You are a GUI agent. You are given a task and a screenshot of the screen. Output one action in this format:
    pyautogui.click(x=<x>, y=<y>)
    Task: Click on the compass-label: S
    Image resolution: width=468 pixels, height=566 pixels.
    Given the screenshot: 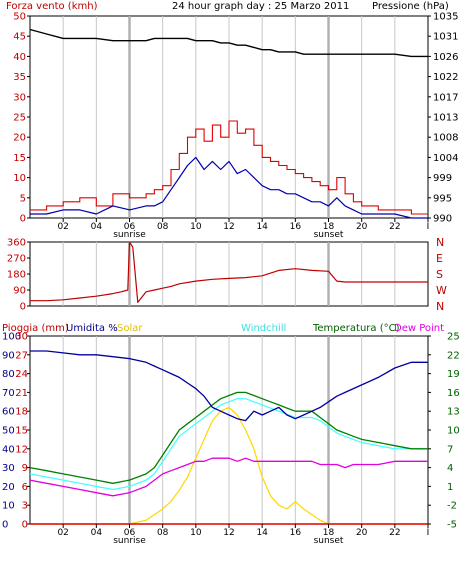 What is the action you would take?
    pyautogui.click(x=439, y=274)
    